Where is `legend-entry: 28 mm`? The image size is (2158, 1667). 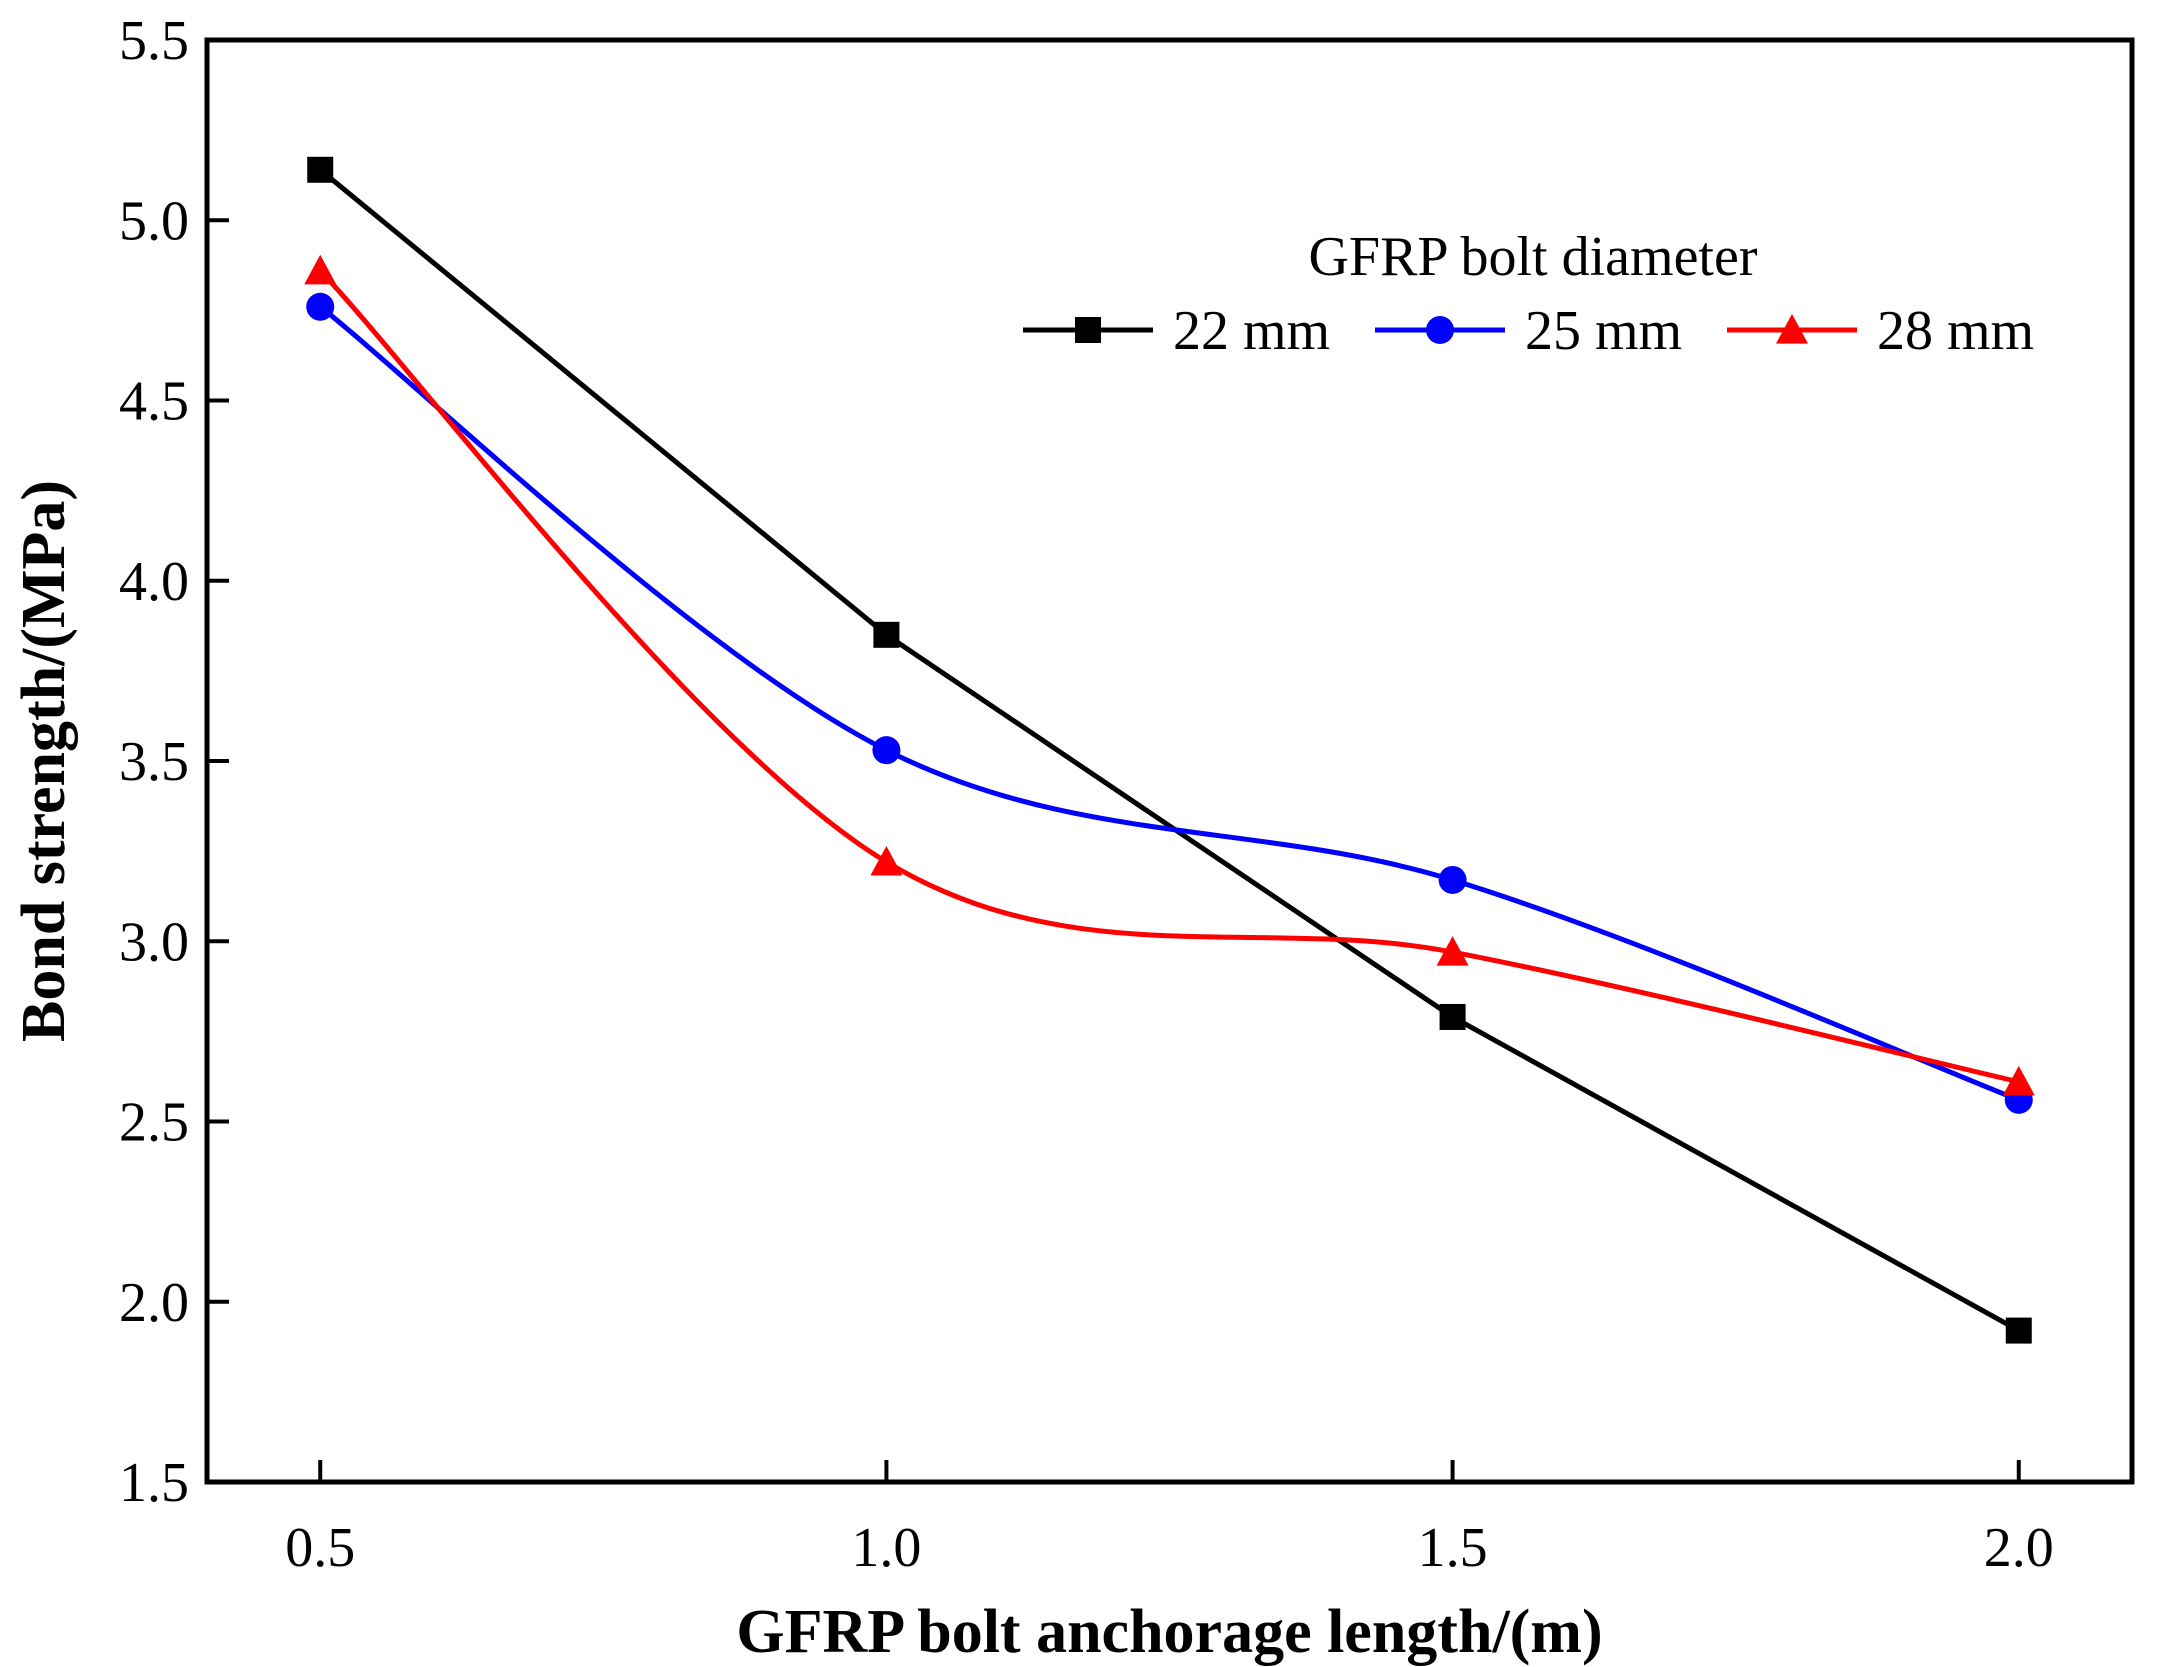
legend-entry: 28 mm is located at coordinates (1880, 331).